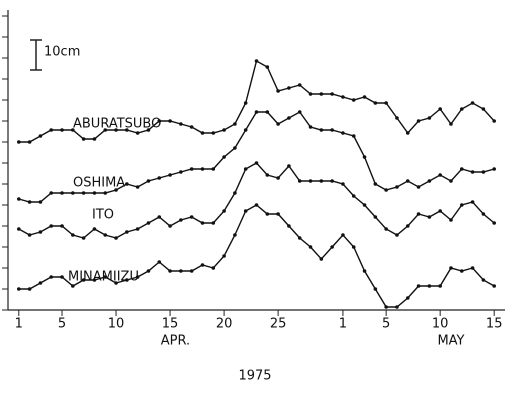 The height and width of the screenshot is (411, 512). What do you see at coordinates (103, 277) in the screenshot?
I see `series-label: MINAMIIZU` at bounding box center [103, 277].